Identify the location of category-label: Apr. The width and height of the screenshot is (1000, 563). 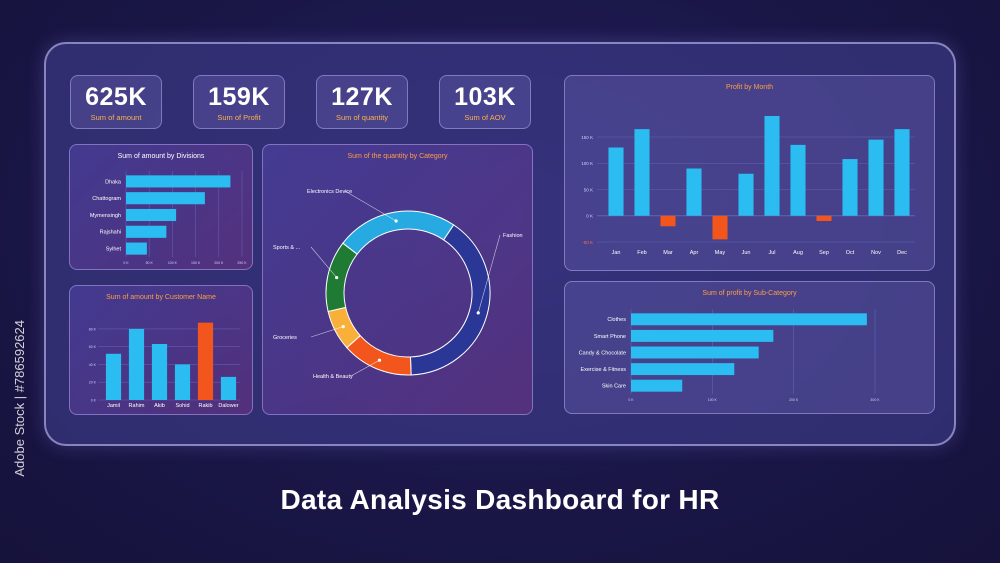
(694, 253).